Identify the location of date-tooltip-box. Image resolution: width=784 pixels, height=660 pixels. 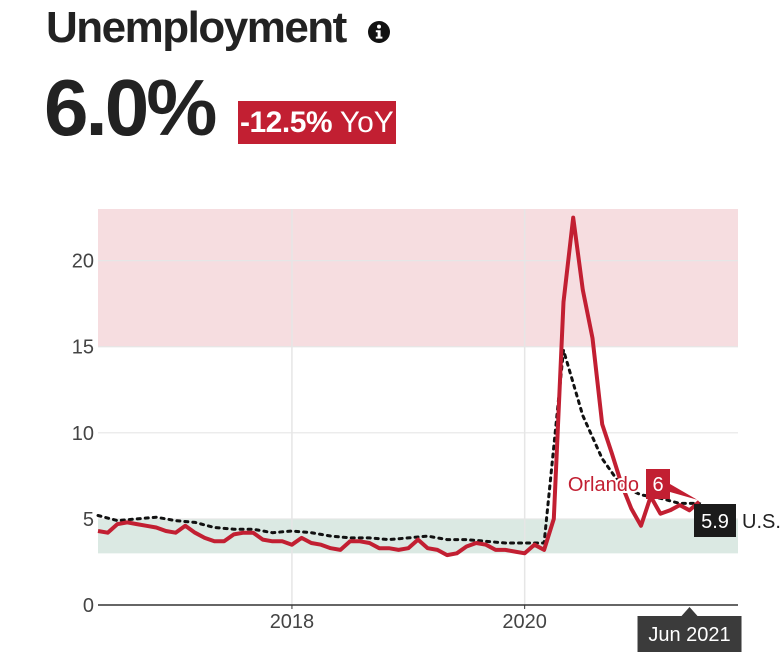
(689, 634).